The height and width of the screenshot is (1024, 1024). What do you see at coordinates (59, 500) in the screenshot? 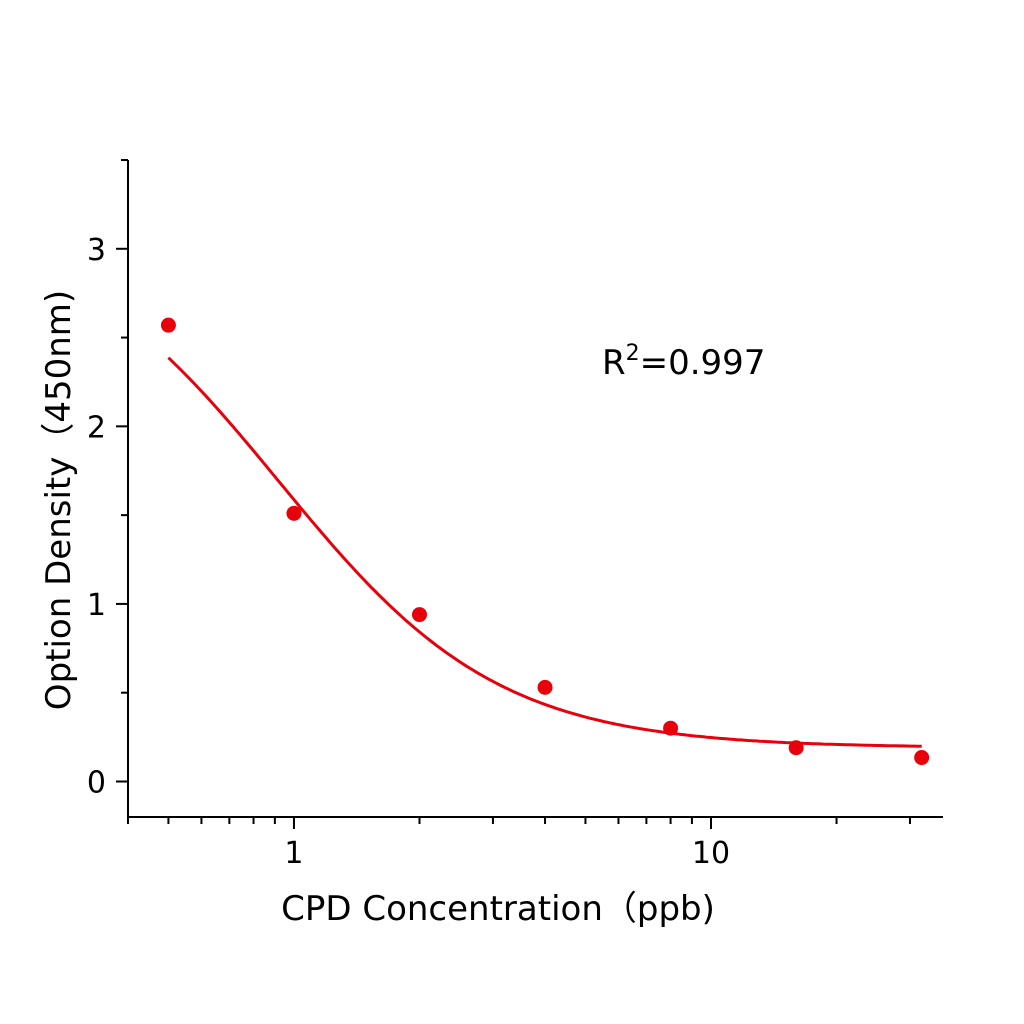
I see `y-axis-title: Option Density（450nm)` at bounding box center [59, 500].